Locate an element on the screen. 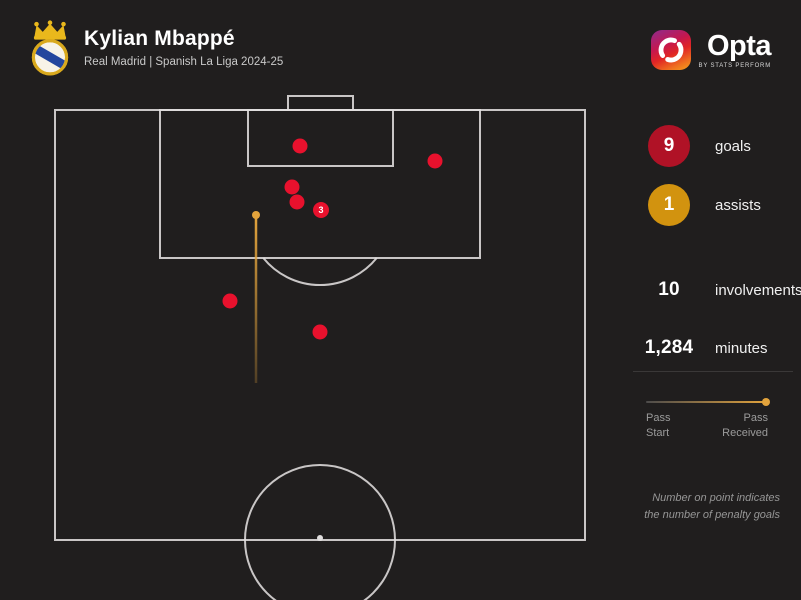 Image resolution: width=801 pixels, height=600 pixels. stat-row-goals: 9 goals is located at coordinates (715, 146).